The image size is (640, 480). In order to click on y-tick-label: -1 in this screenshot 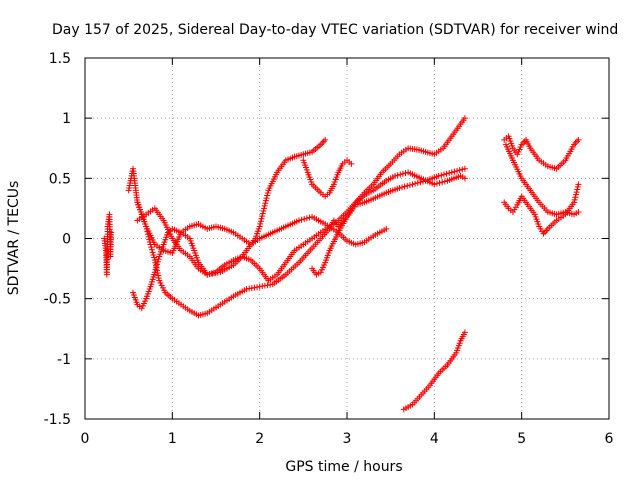, I will do `click(64, 360)`.